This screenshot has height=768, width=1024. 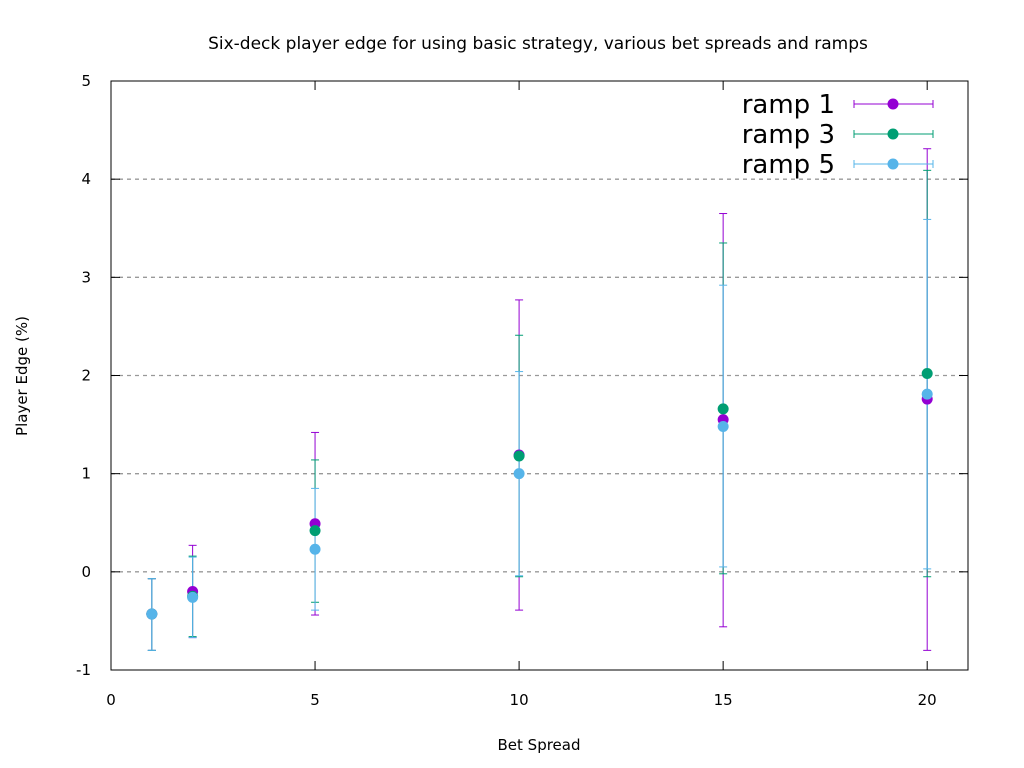 What do you see at coordinates (83, 670) in the screenshot?
I see `y-tick-label: -1` at bounding box center [83, 670].